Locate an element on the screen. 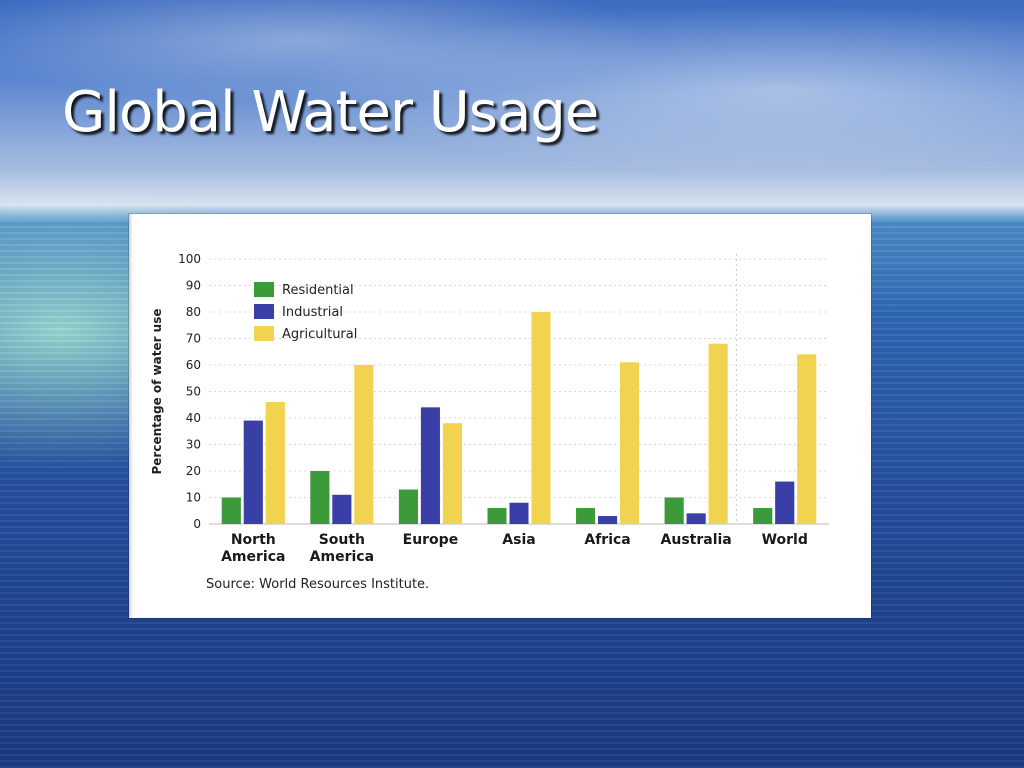 This screenshot has height=768, width=1024. x-category-label: South America is located at coordinates (342, 548).